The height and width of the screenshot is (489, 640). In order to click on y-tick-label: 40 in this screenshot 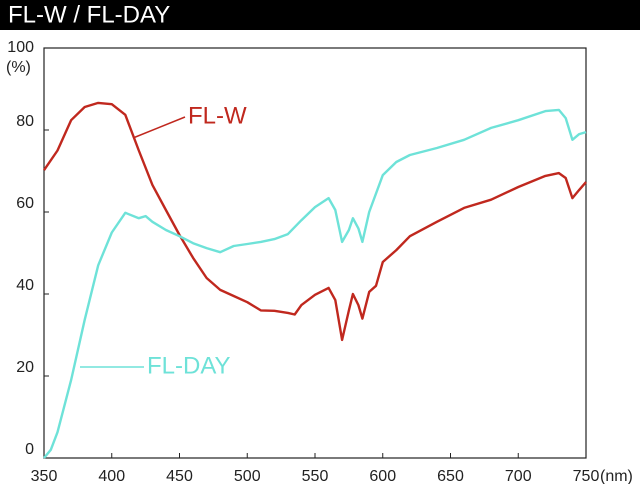, I will do `click(25, 285)`.